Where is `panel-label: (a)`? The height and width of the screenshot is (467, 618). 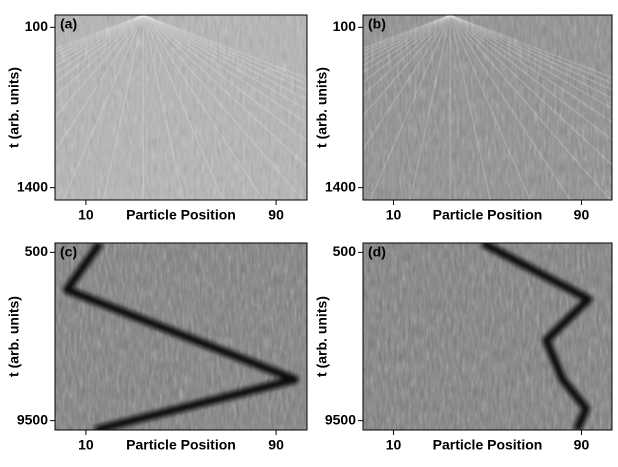
panel-label: (a) is located at coordinates (68, 24).